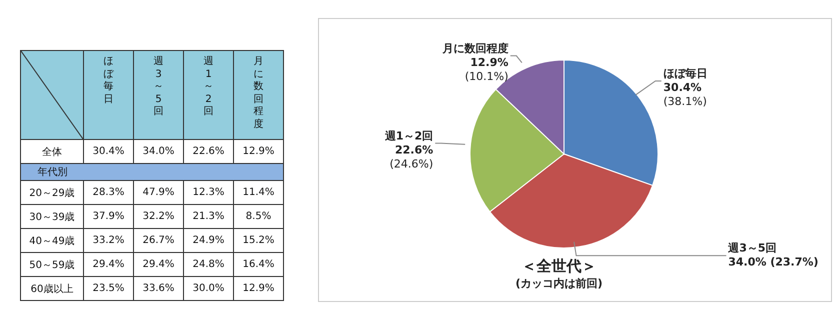 The image size is (840, 320). Describe the element at coordinates (208, 192) in the screenshot. I see `data-label: 12.3%` at that location.